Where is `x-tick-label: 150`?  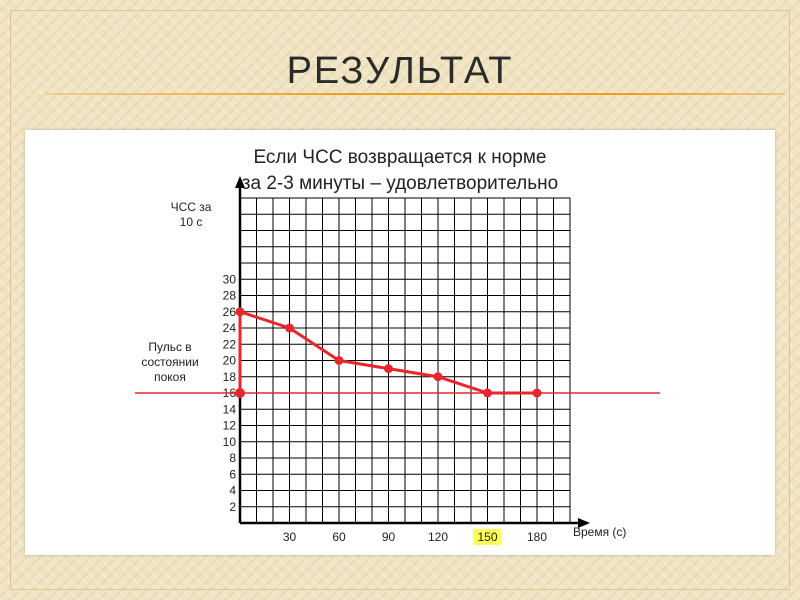 x-tick-label: 150 is located at coordinates (487, 537).